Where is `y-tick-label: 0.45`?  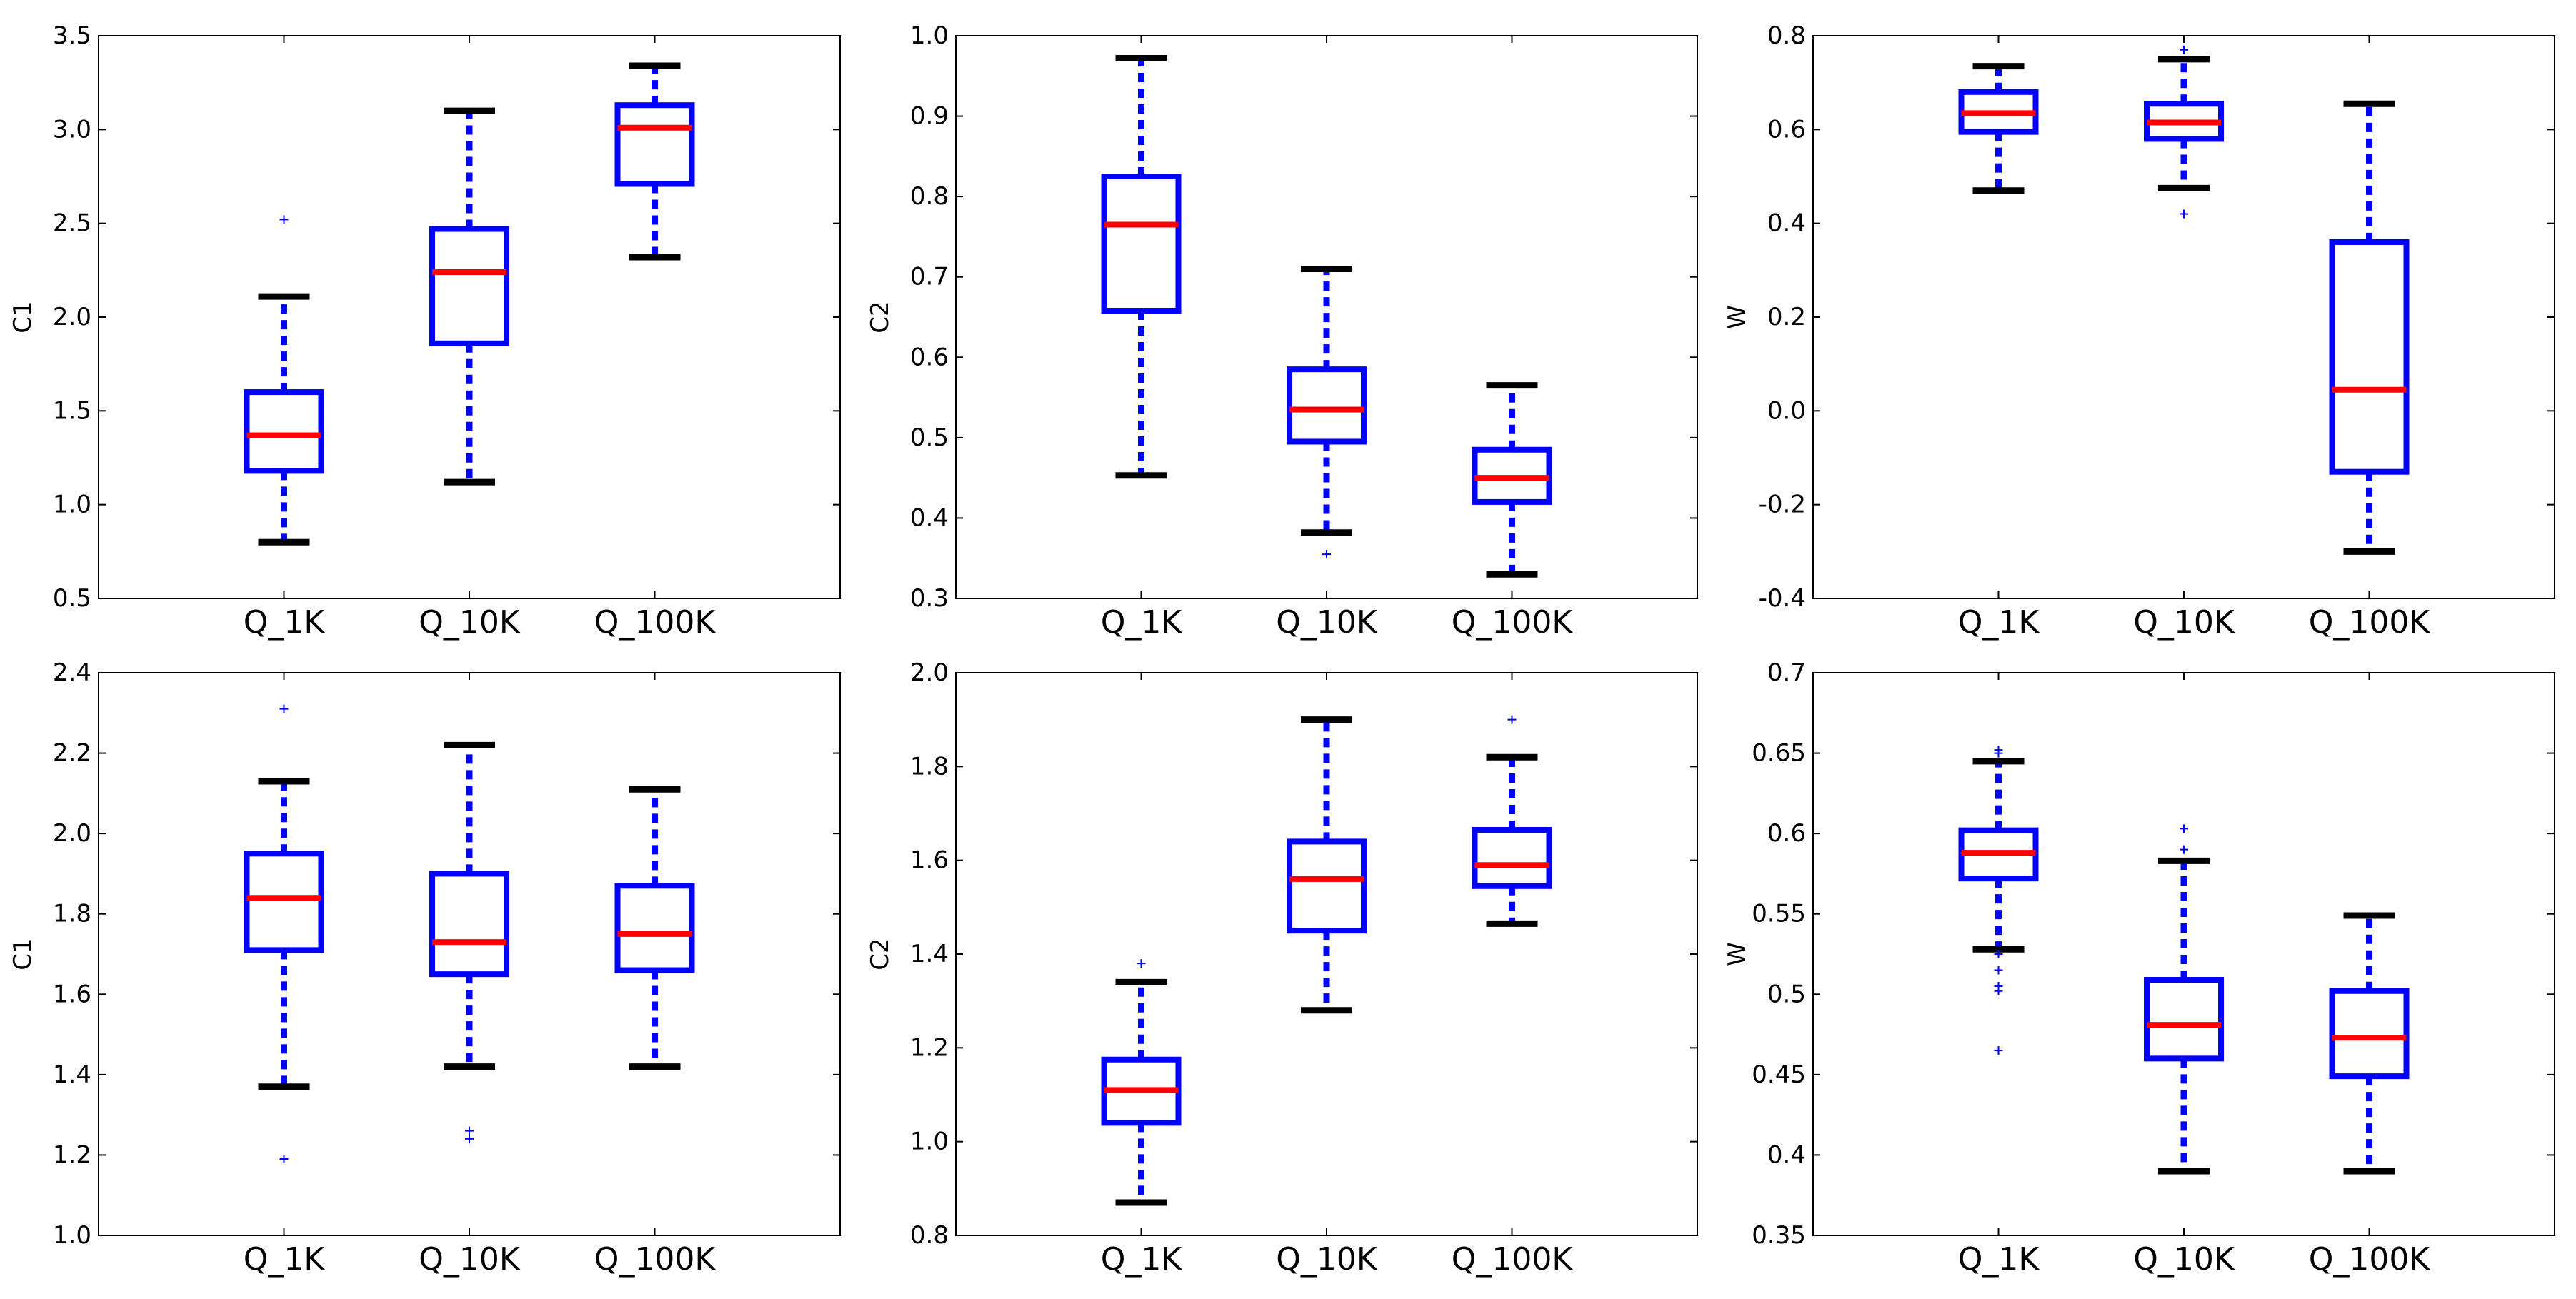 y-tick-label: 0.45 is located at coordinates (1779, 1074).